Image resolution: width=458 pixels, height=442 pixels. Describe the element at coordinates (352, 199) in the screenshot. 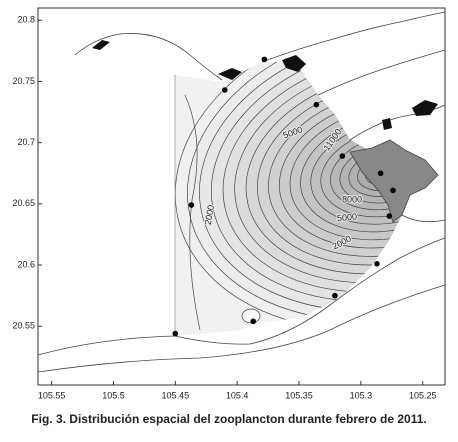

I see `contour-label: 8000` at that location.